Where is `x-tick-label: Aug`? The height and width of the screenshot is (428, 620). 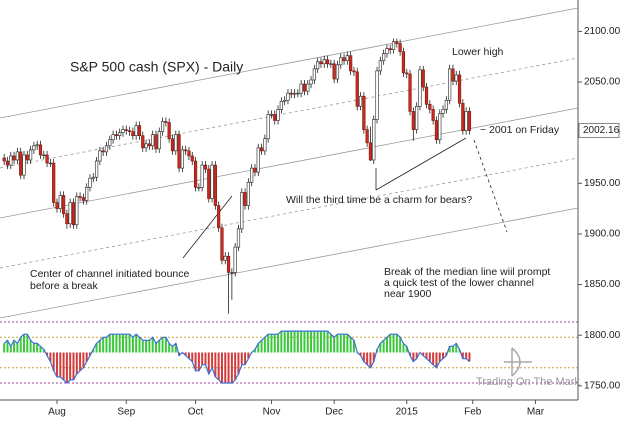 x-tick-label: Aug is located at coordinates (57, 412).